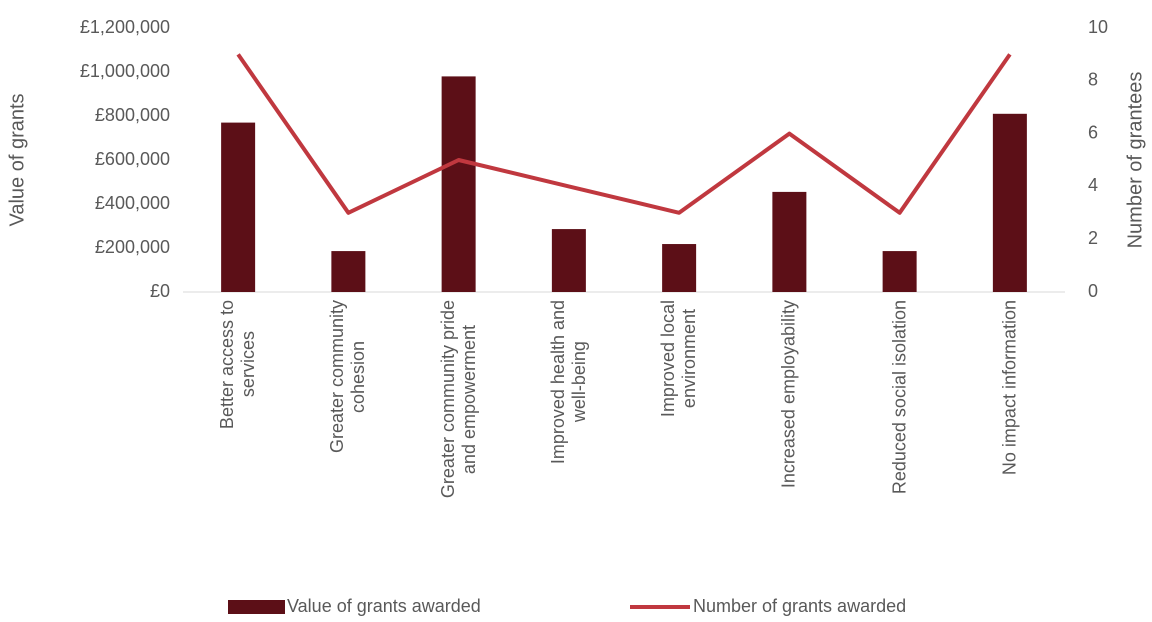 The width and height of the screenshot is (1152, 622). What do you see at coordinates (568, 382) in the screenshot?
I see `x-tick-label: Improved health and well-being` at bounding box center [568, 382].